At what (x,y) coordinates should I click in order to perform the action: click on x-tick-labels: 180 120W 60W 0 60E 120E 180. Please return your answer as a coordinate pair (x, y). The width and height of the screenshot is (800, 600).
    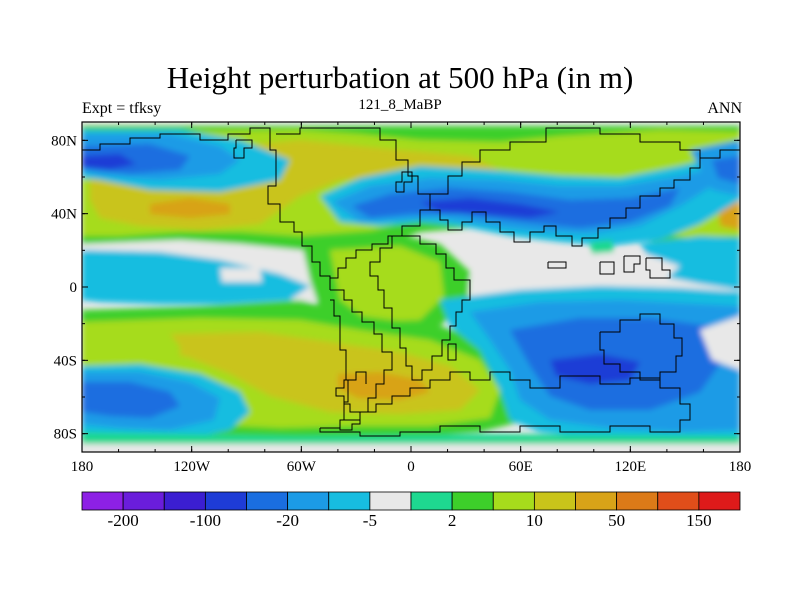
    Looking at the image, I should click on (411, 467).